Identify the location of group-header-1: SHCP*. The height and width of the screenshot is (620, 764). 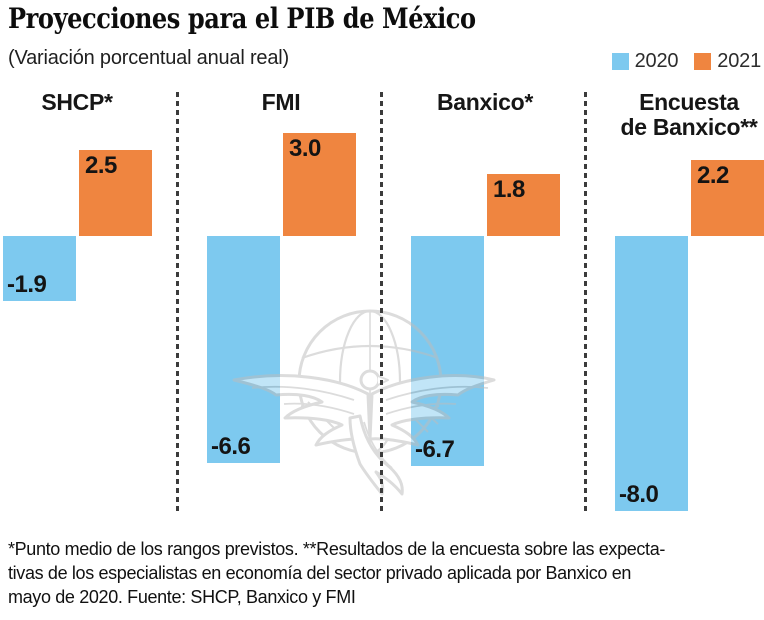
(77, 102).